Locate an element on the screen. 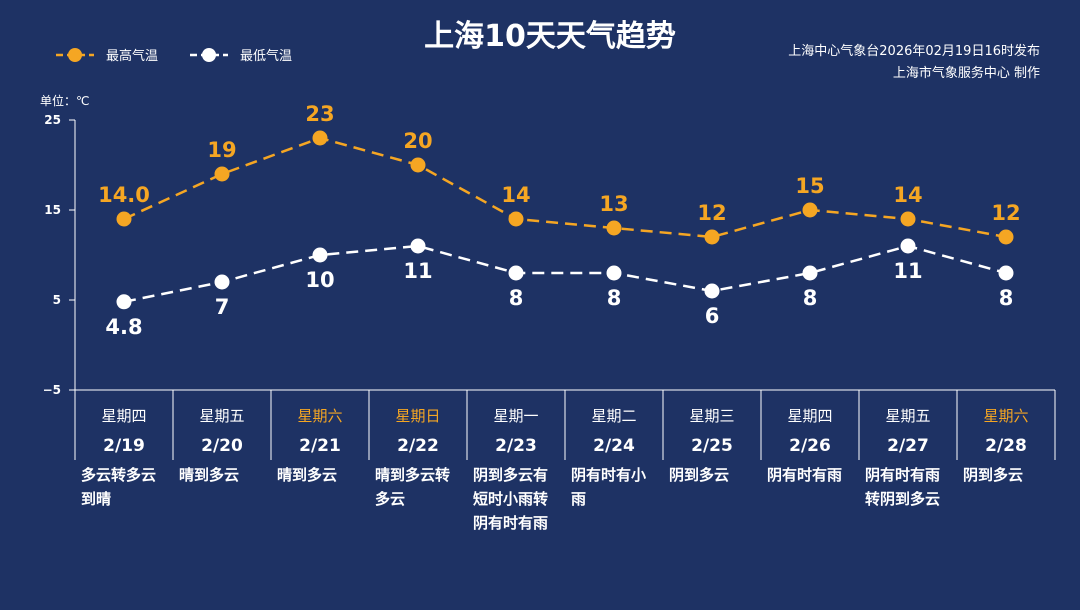 The width and height of the screenshot is (1080, 610). weather-desc: 晴到多云转 is located at coordinates (412, 475).